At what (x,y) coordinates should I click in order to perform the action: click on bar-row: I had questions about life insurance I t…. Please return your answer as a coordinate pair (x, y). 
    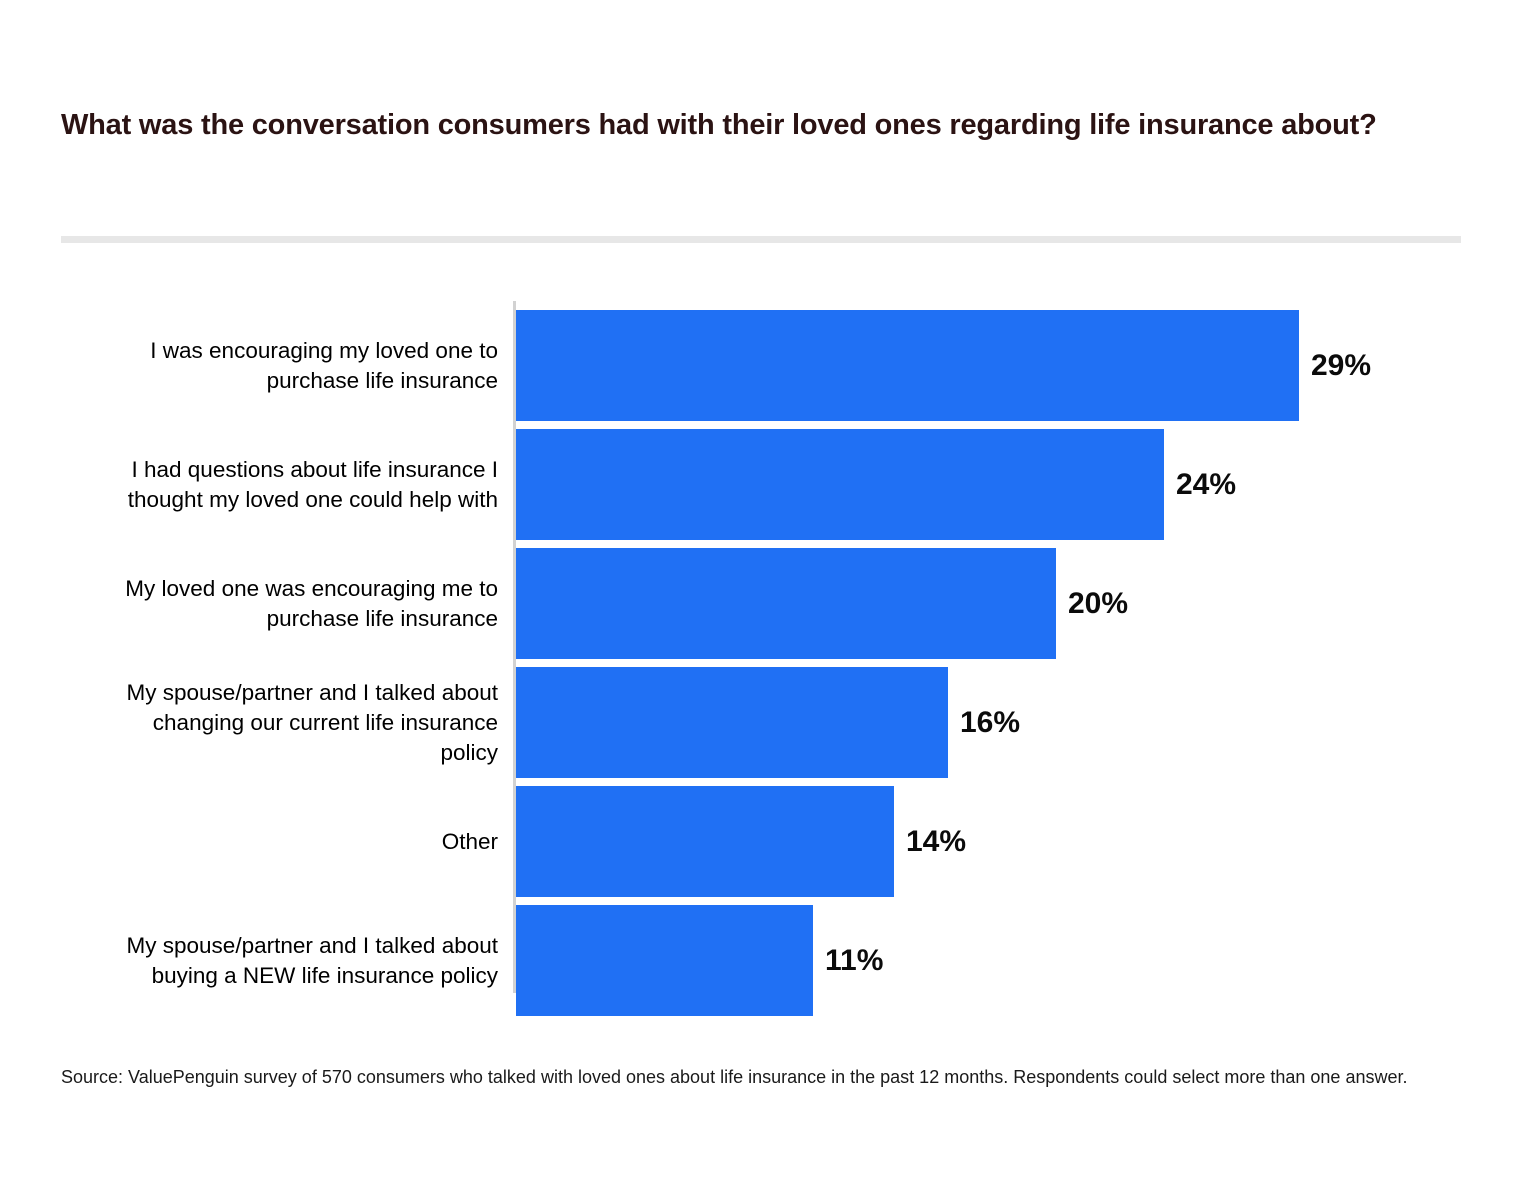
    Looking at the image, I should click on (760, 484).